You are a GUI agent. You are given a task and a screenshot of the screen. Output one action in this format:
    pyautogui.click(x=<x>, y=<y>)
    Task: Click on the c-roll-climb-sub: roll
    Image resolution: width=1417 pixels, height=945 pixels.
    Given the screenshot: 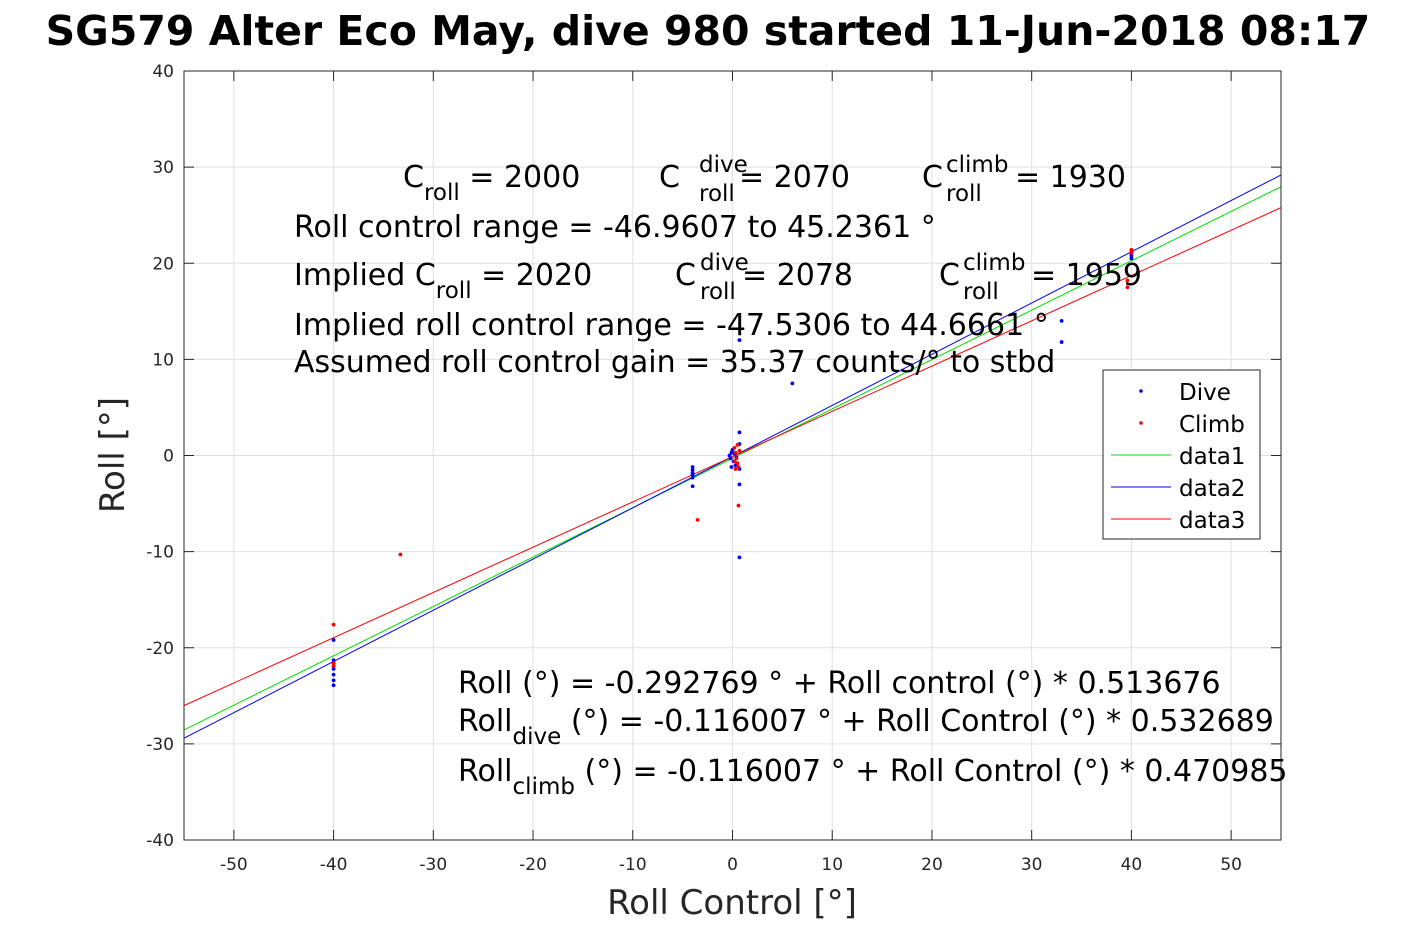 What is the action you would take?
    pyautogui.click(x=964, y=194)
    